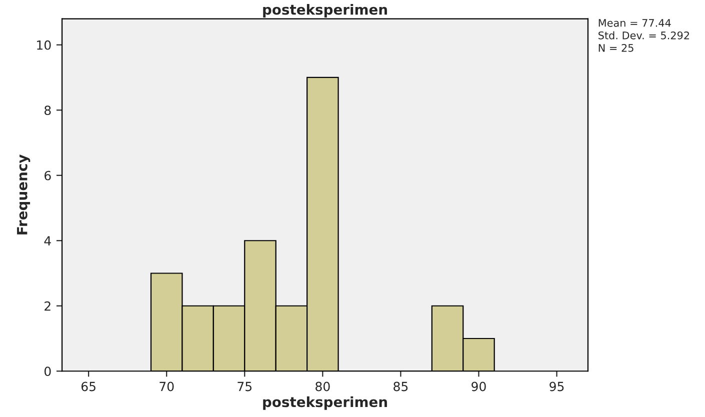 This screenshot has width=705, height=417. What do you see at coordinates (401, 387) in the screenshot?
I see `x-tick-label: 85` at bounding box center [401, 387].